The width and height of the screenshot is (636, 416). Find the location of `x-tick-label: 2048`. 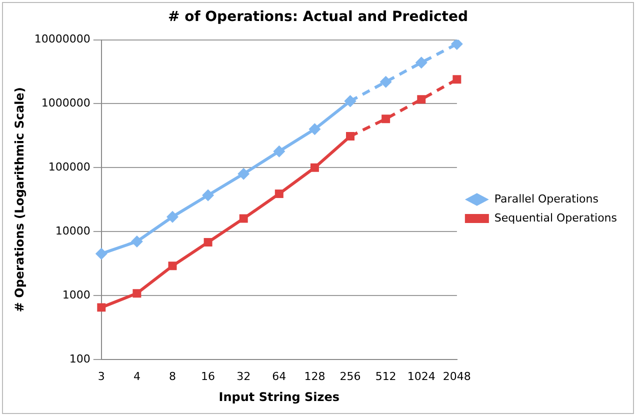

x-tick-label: 2048 is located at coordinates (456, 376).